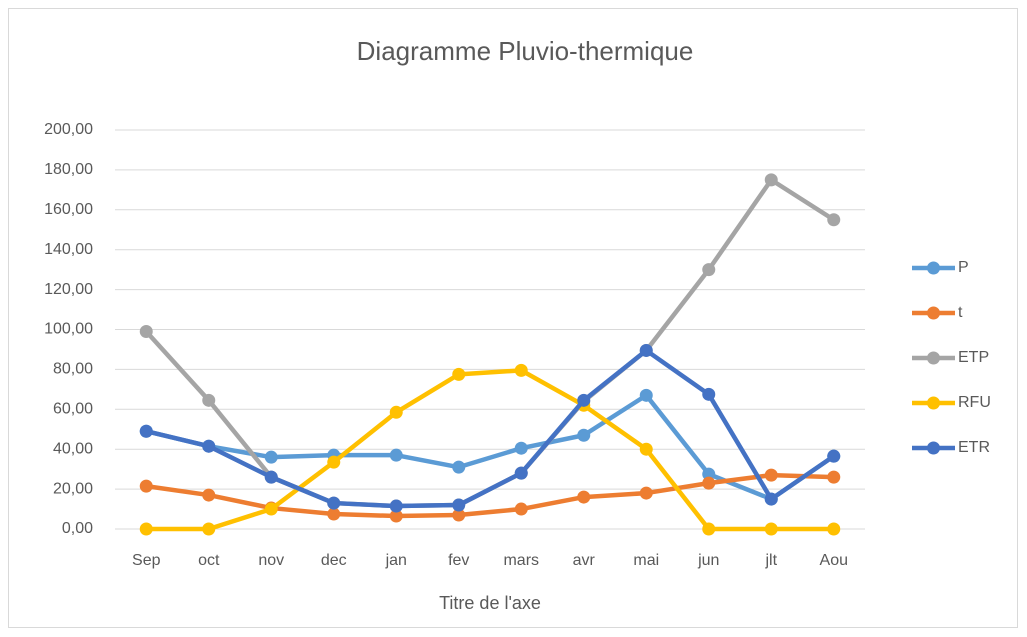 The height and width of the screenshot is (637, 1027). What do you see at coordinates (73, 409) in the screenshot?
I see `y-tick-label: 60,00` at bounding box center [73, 409].